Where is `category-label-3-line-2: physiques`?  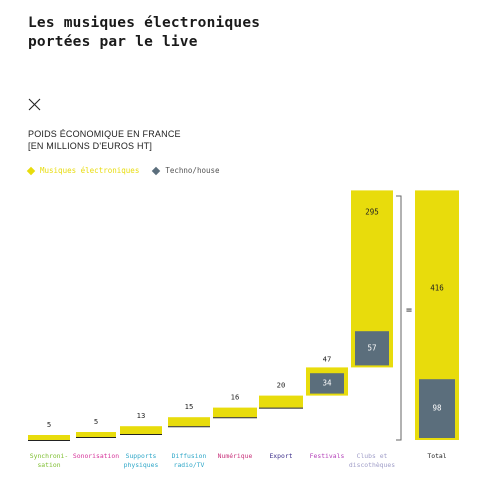 category-label-3-line-2: physiques is located at coordinates (141, 465).